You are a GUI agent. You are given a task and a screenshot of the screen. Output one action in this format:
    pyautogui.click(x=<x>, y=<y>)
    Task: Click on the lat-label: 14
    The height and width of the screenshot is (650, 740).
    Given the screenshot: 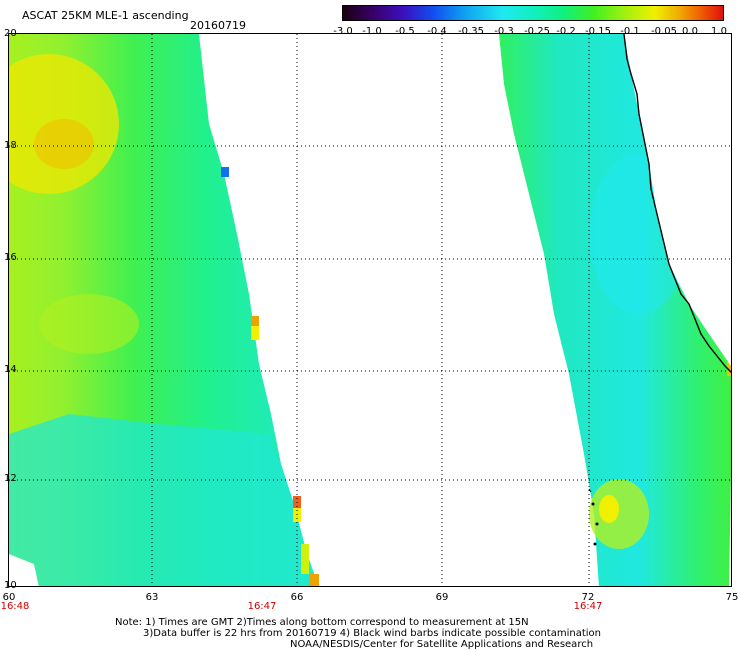 What is the action you would take?
    pyautogui.click(x=10, y=369)
    